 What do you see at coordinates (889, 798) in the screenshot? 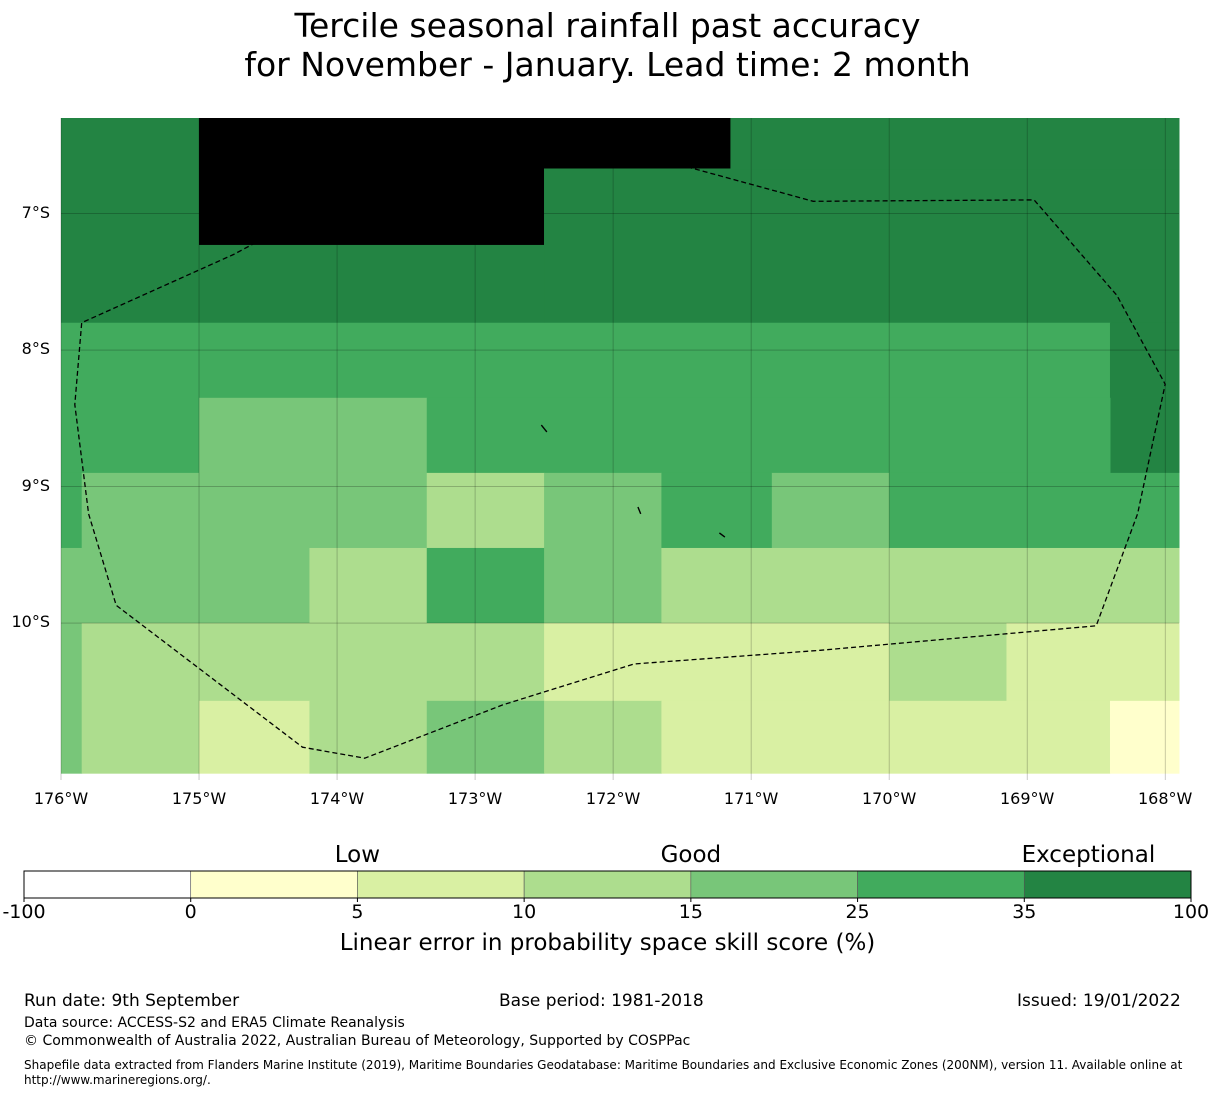
I see `lon-tick-label: 170°W` at bounding box center [889, 798].